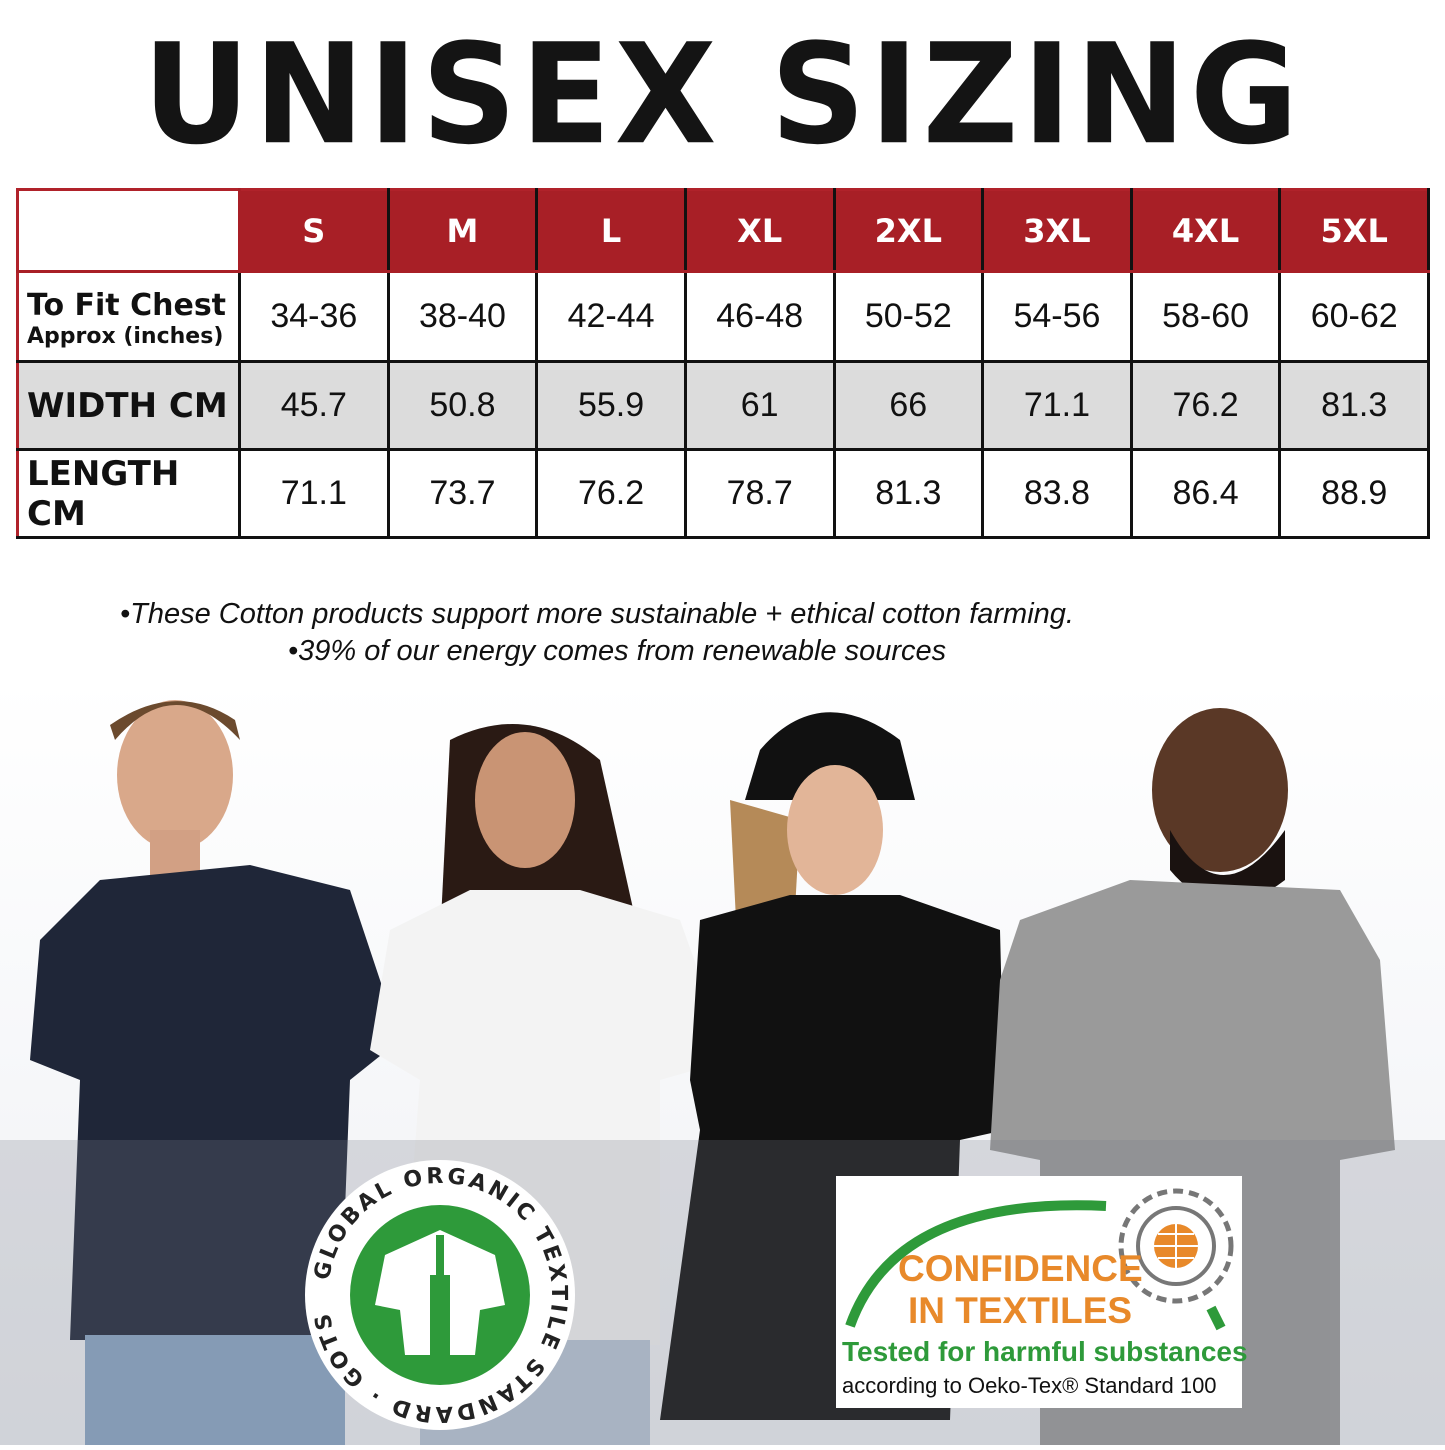  Describe the element at coordinates (1354, 316) in the screenshot. I see `cell: 60-62` at that location.